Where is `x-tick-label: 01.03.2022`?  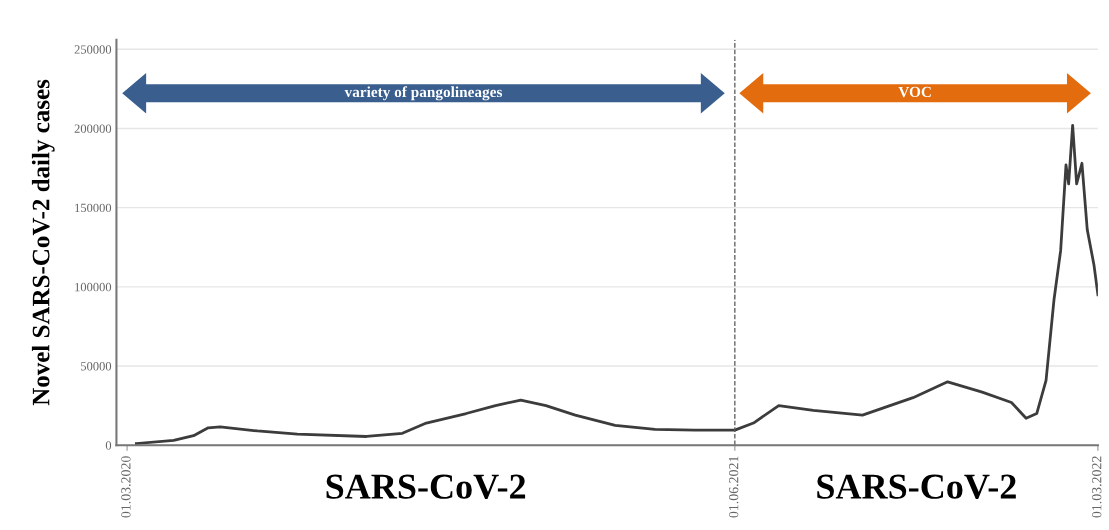
x-tick-label: 01.03.2022 is located at coordinates (1097, 487).